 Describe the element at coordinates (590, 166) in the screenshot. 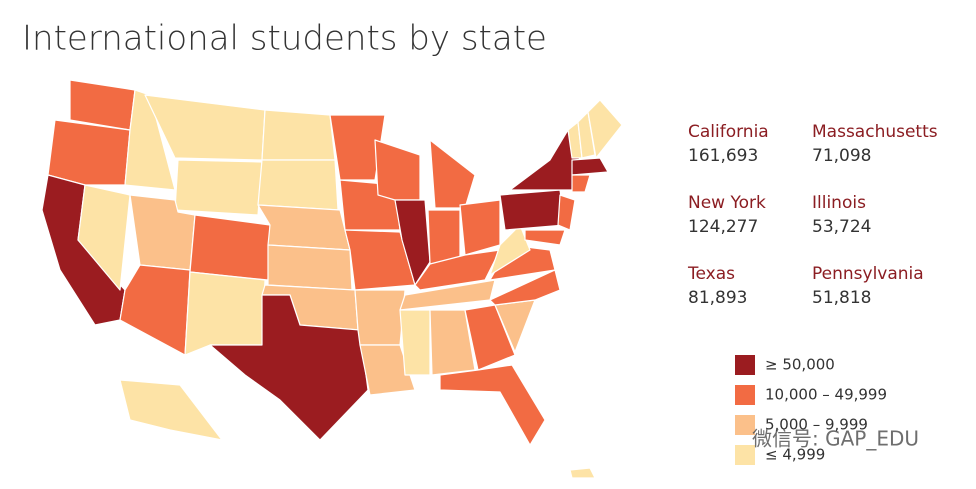

I see `massachusetts` at that location.